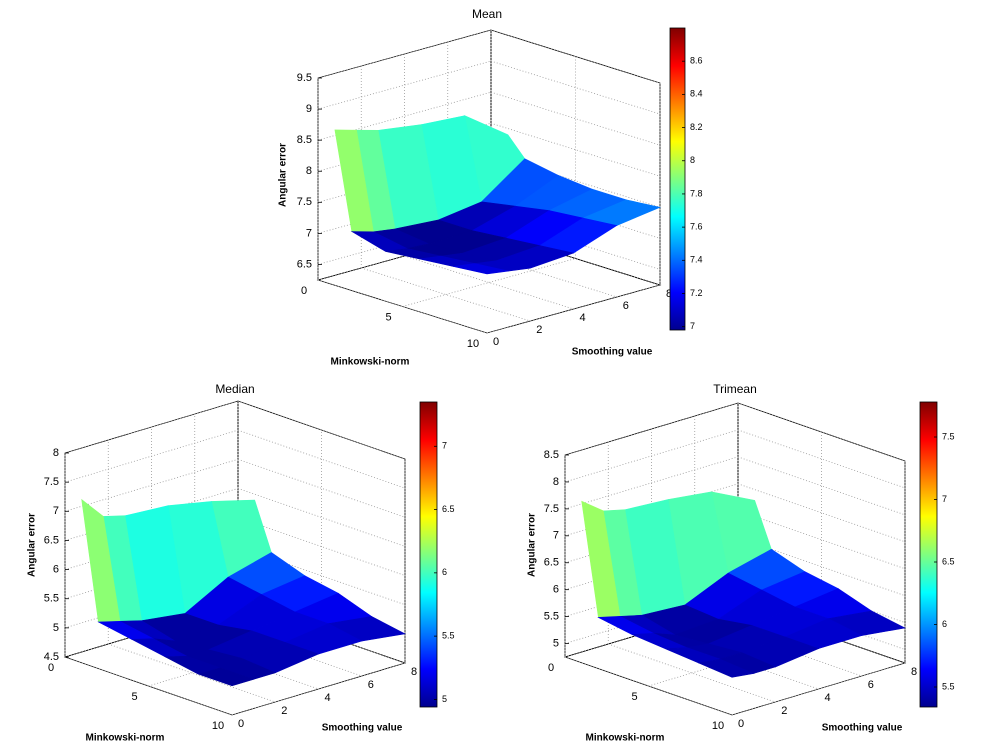 This screenshot has height=750, width=1000. Describe the element at coordinates (696, 193) in the screenshot. I see `colorbar-tick-label: 7.8` at that location.